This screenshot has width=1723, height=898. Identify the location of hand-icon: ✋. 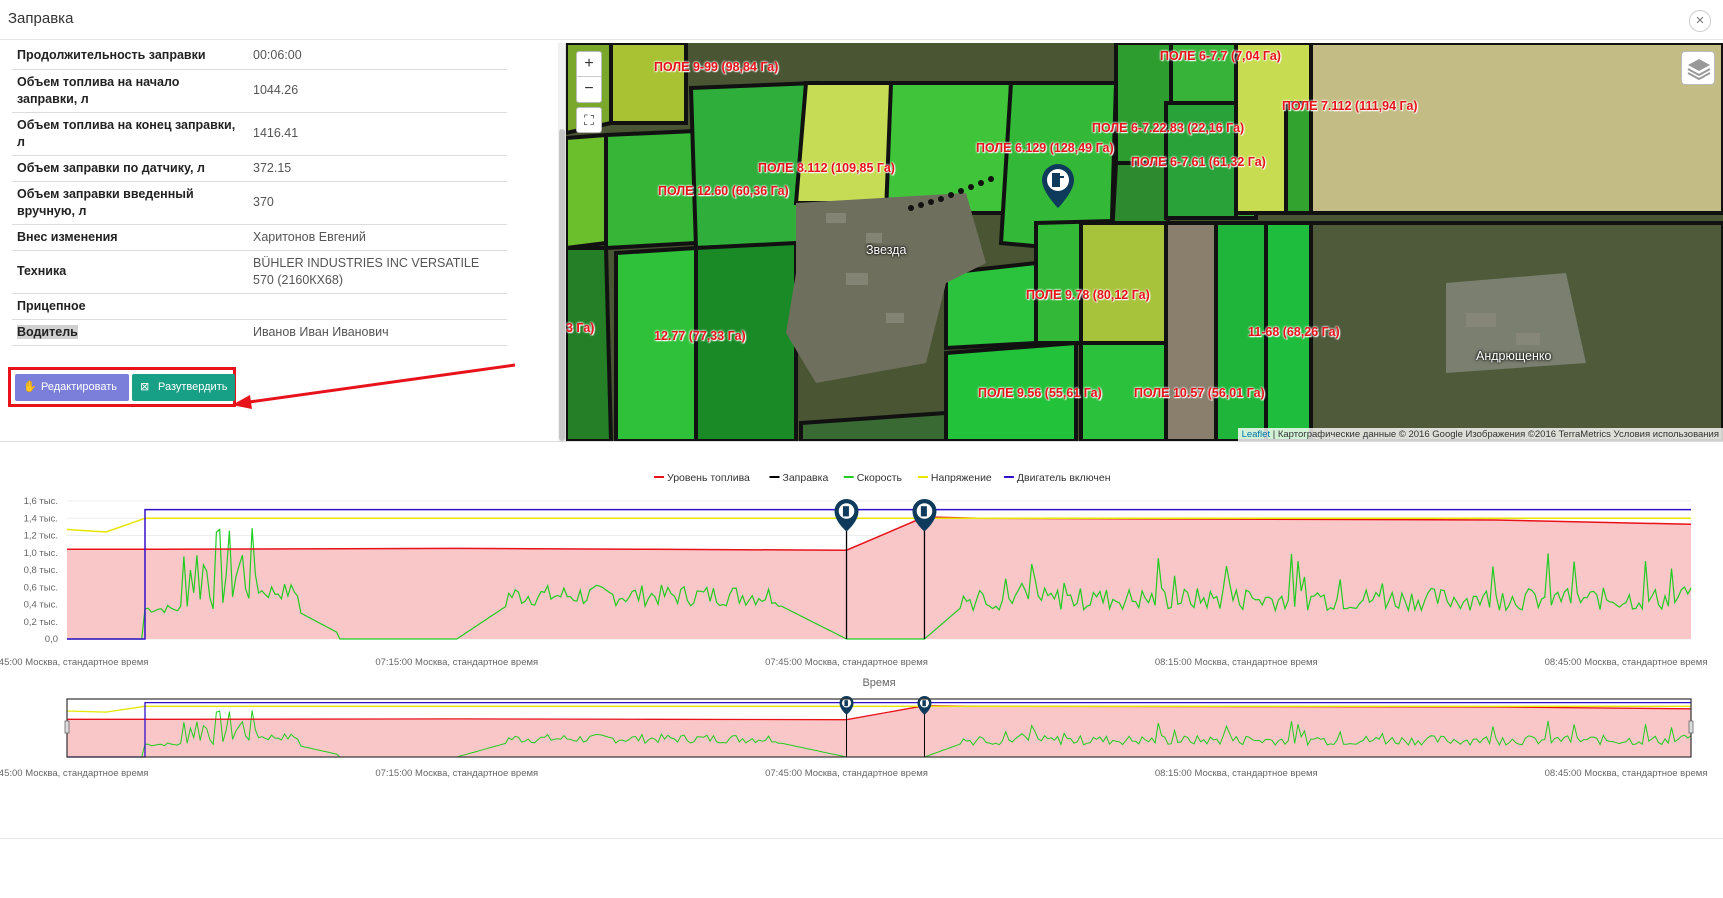
(30, 387).